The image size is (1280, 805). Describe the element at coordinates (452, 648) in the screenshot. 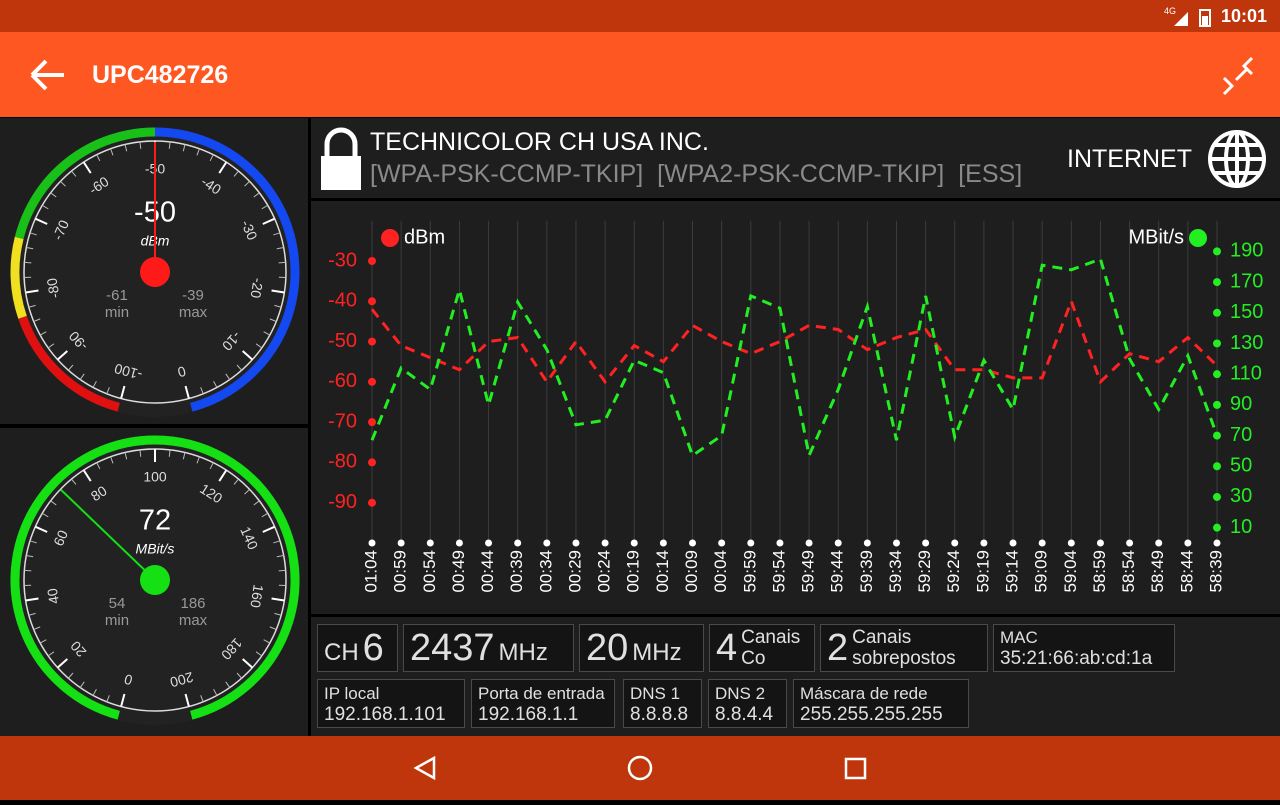

I see `value: 2437` at that location.